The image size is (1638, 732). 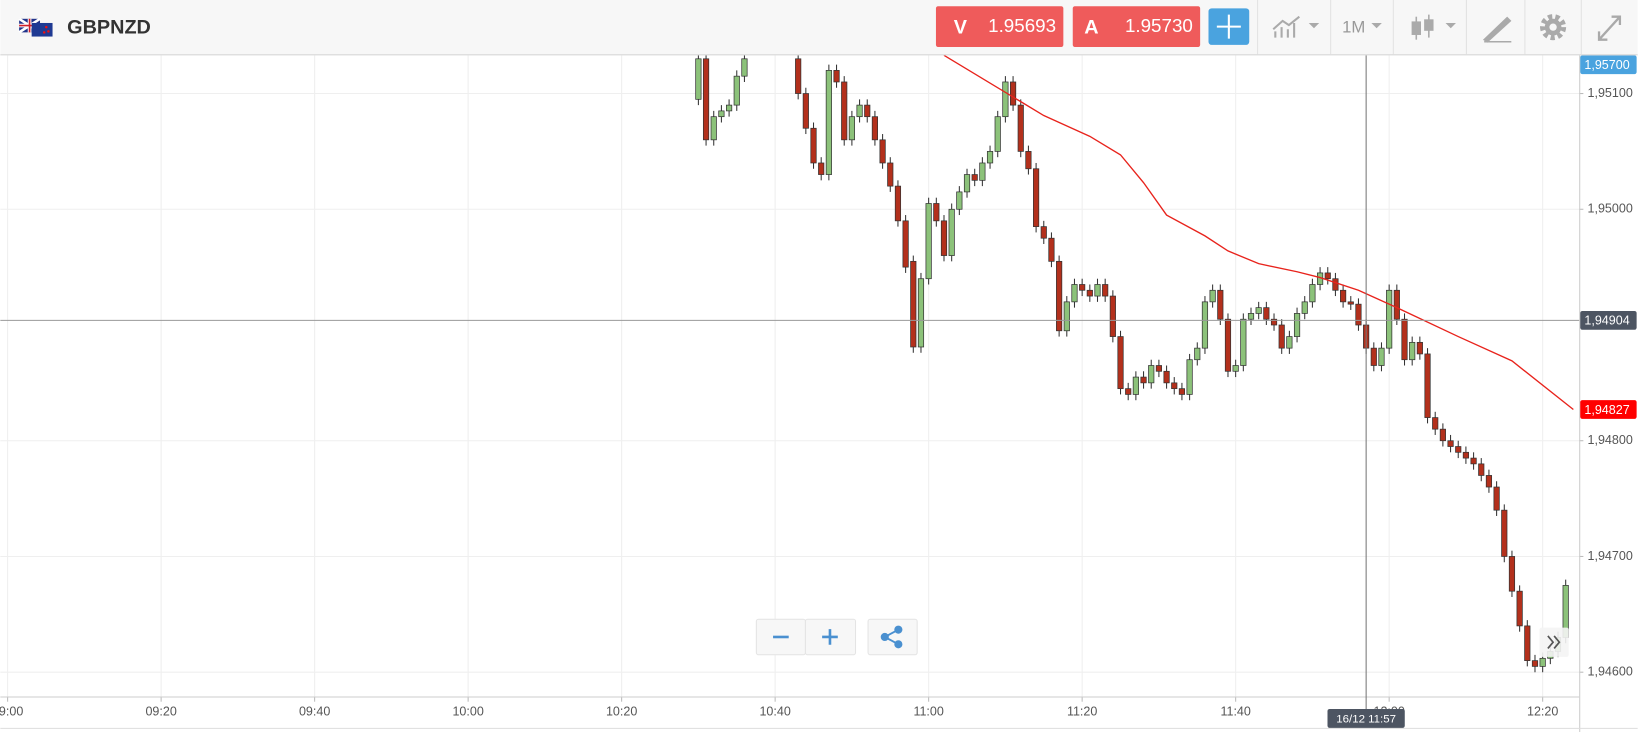 What do you see at coordinates (1159, 25) in the screenshot?
I see `buy-price: 1.95730` at bounding box center [1159, 25].